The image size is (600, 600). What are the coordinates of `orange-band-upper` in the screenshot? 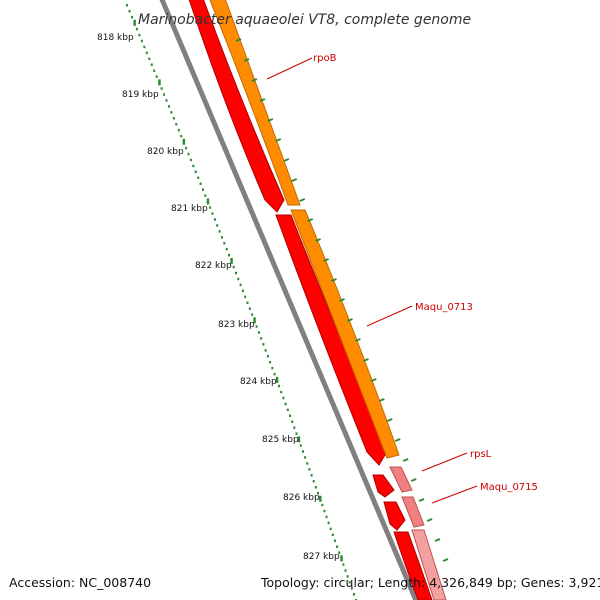 It's located at (255, 103).